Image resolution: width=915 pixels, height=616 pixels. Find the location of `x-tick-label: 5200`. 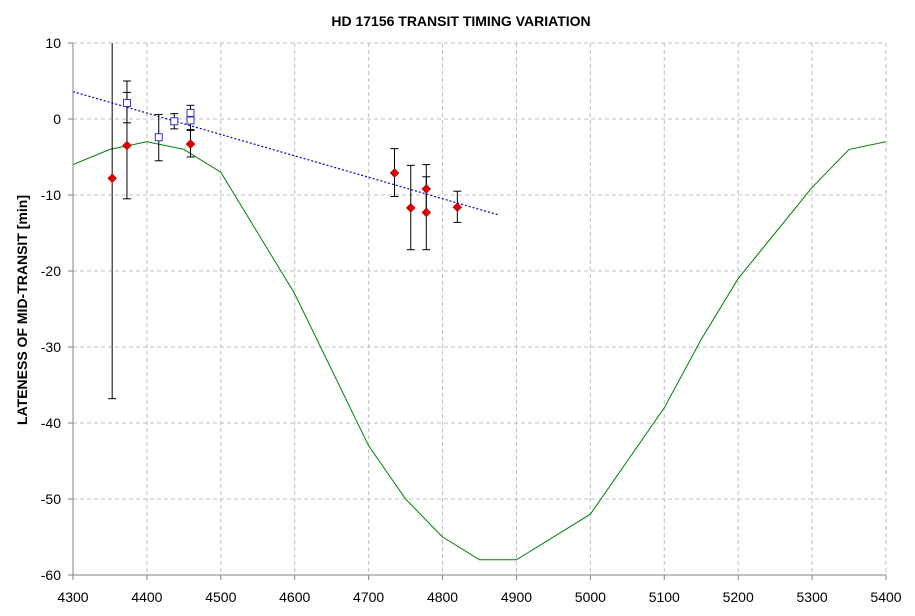

x-tick-label: 5200 is located at coordinates (738, 597).